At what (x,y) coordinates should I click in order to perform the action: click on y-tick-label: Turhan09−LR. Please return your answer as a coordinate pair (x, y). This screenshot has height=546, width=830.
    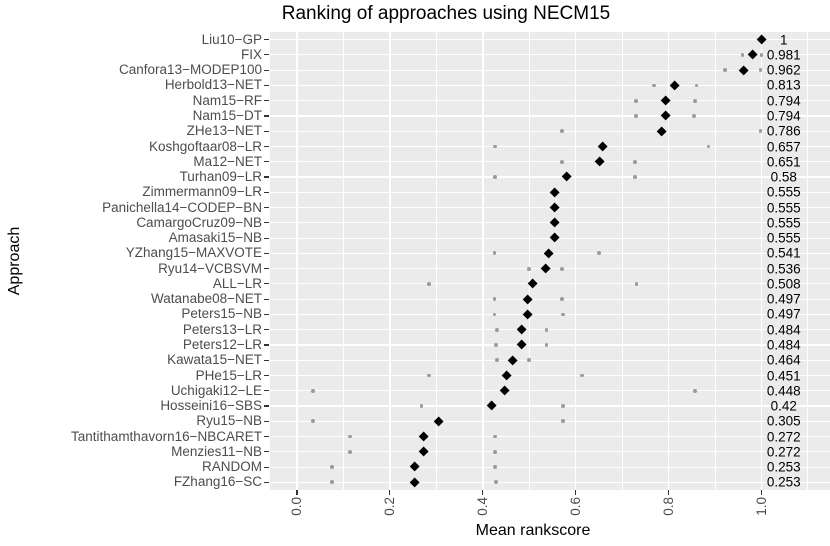
    Looking at the image, I should click on (220, 177).